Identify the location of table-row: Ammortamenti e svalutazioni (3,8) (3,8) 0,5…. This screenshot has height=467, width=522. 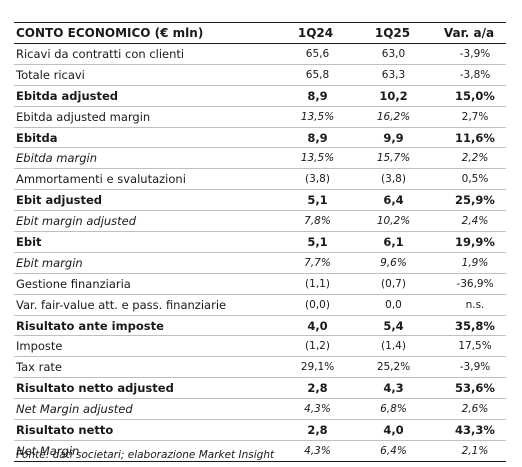
(260, 179).